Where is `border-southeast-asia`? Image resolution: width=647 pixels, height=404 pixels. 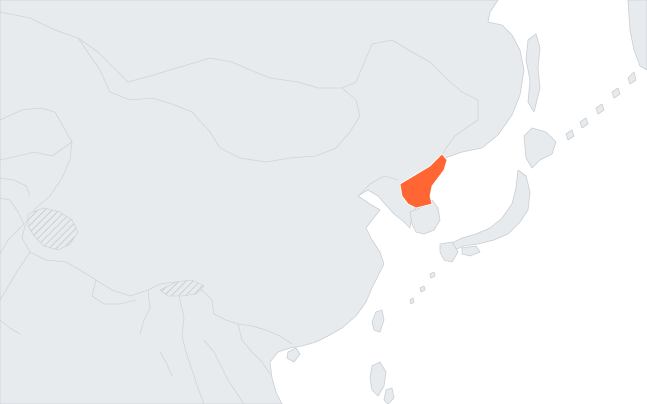
border-southeast-asia is located at coordinates (234, 342).